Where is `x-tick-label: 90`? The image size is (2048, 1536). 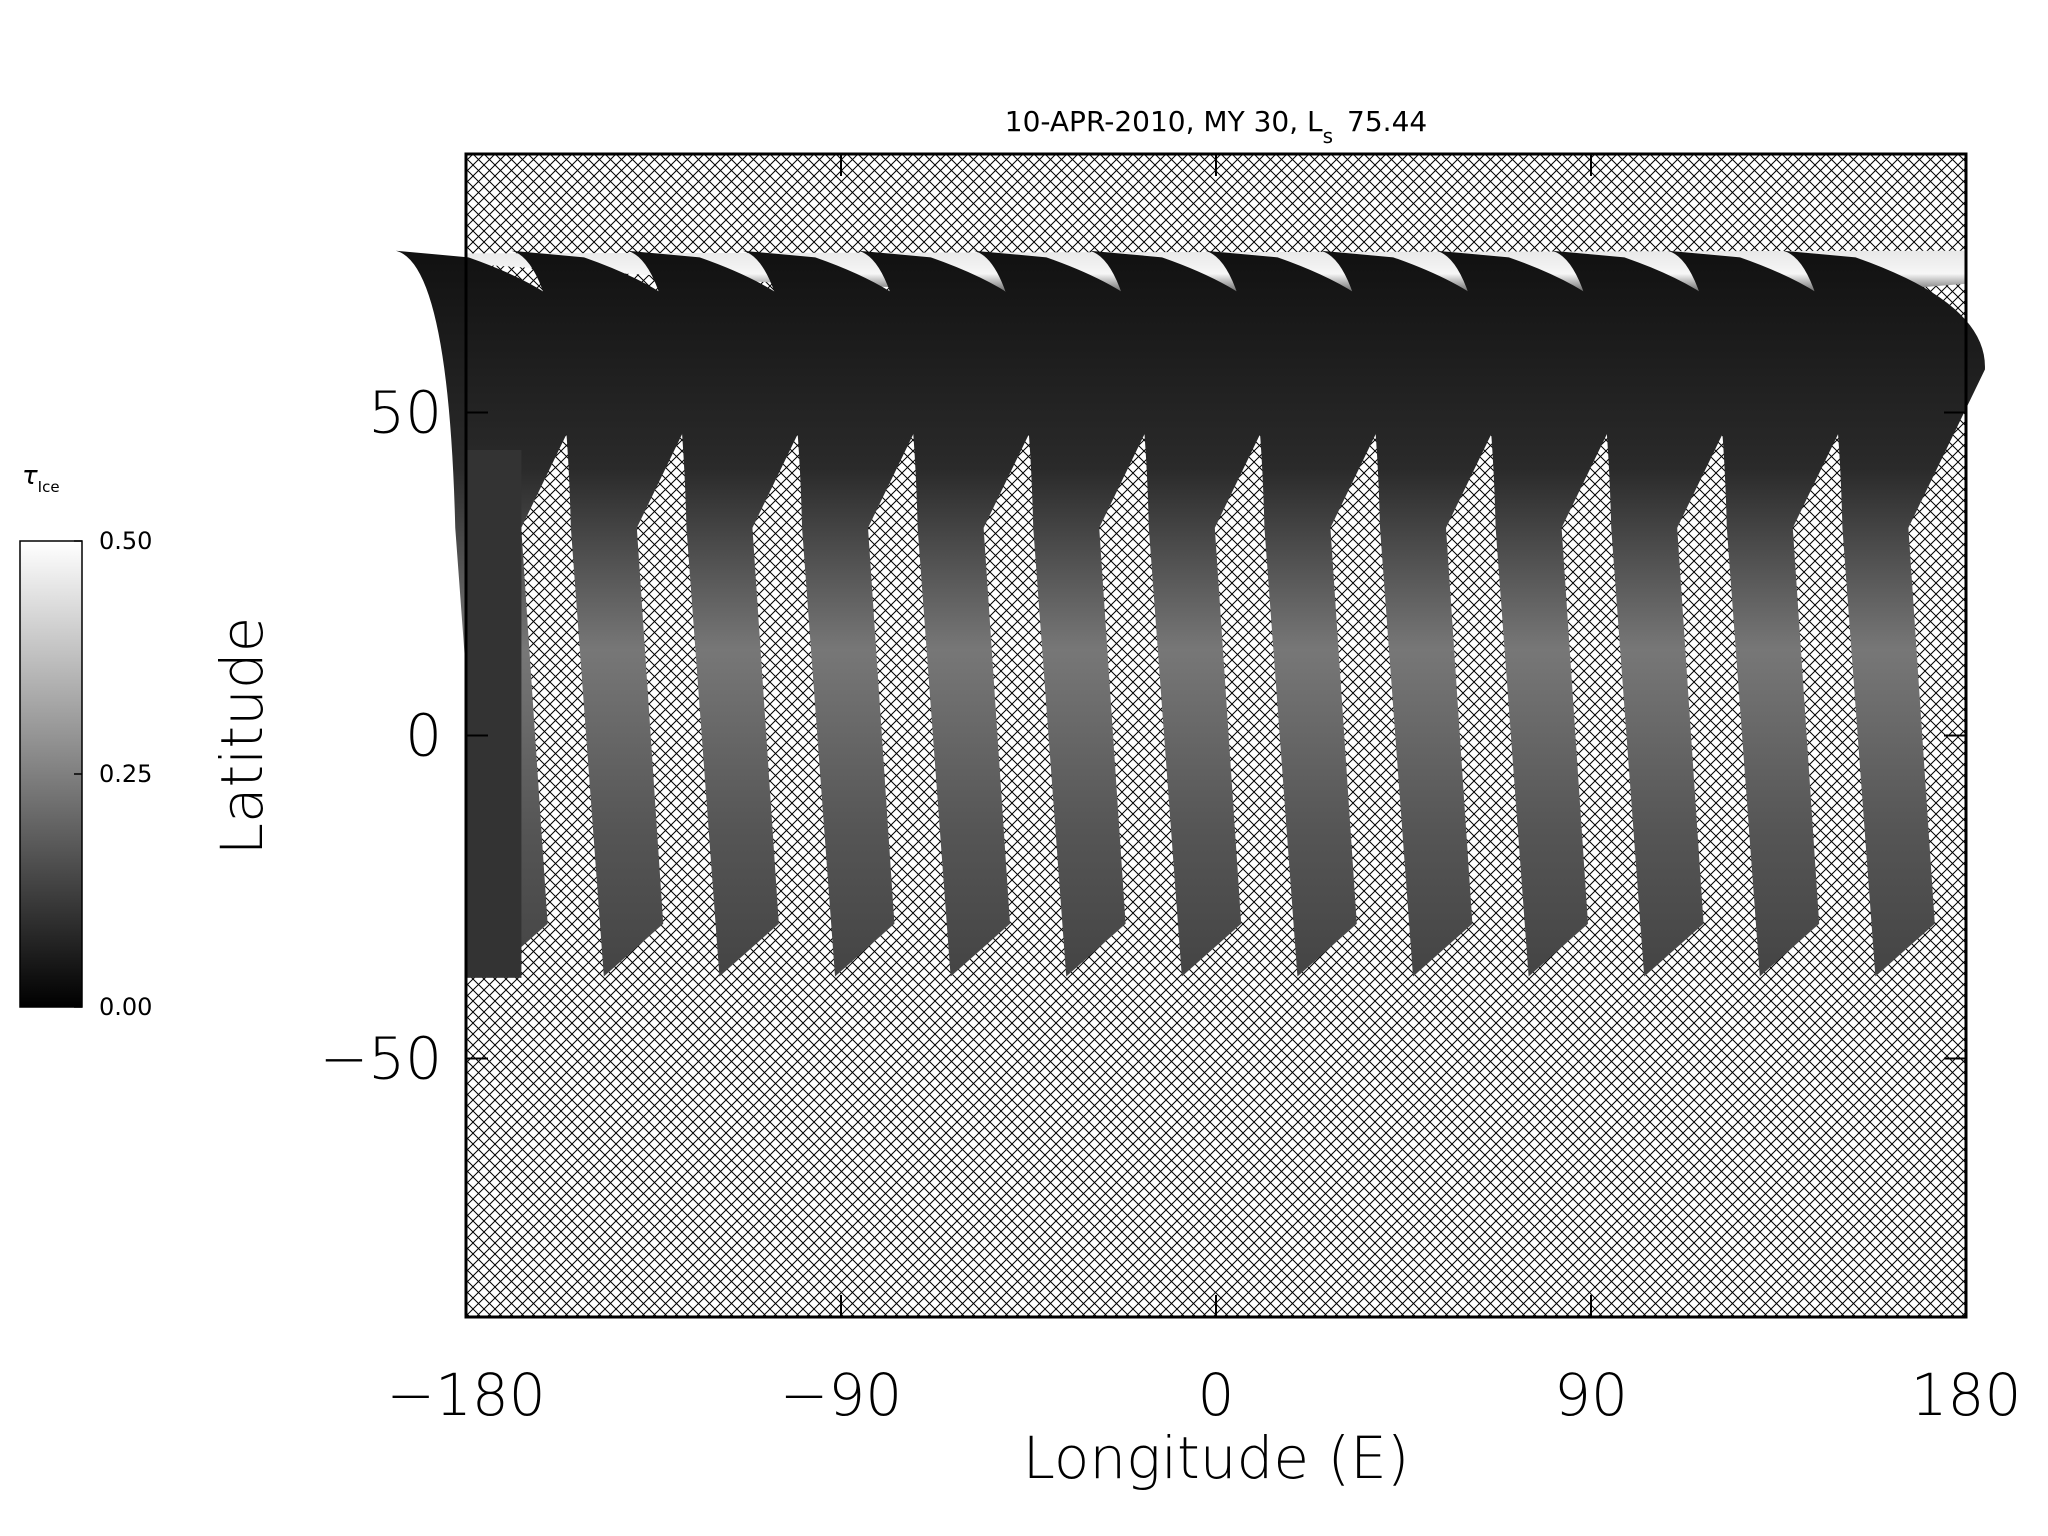 x-tick-label: 90 is located at coordinates (1591, 1395).